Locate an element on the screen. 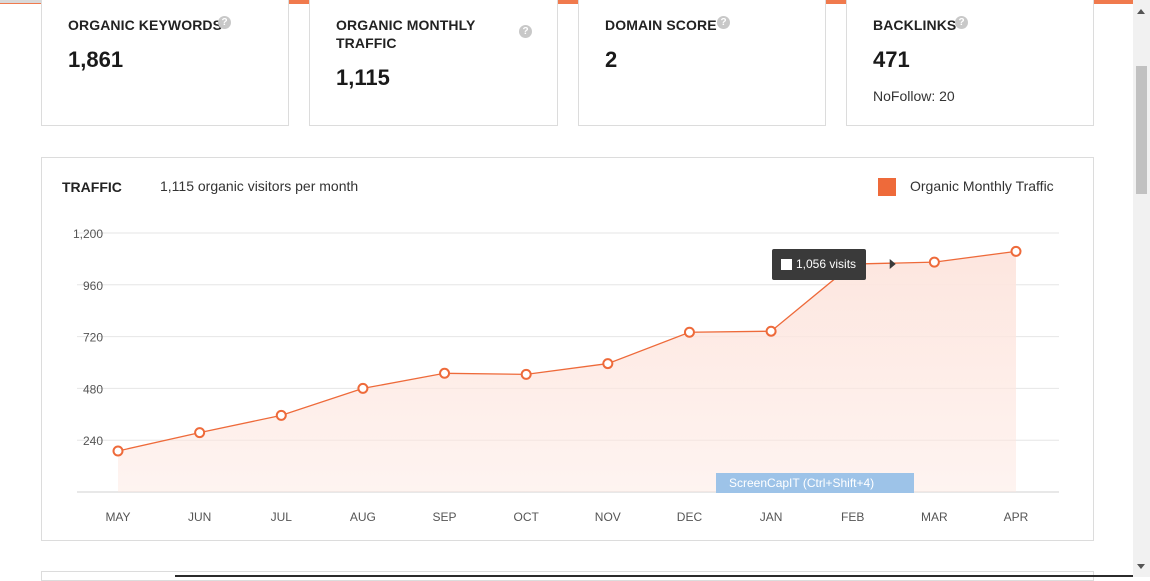 The height and width of the screenshot is (581, 1150). y-tick-label: 720 is located at coordinates (93, 338).